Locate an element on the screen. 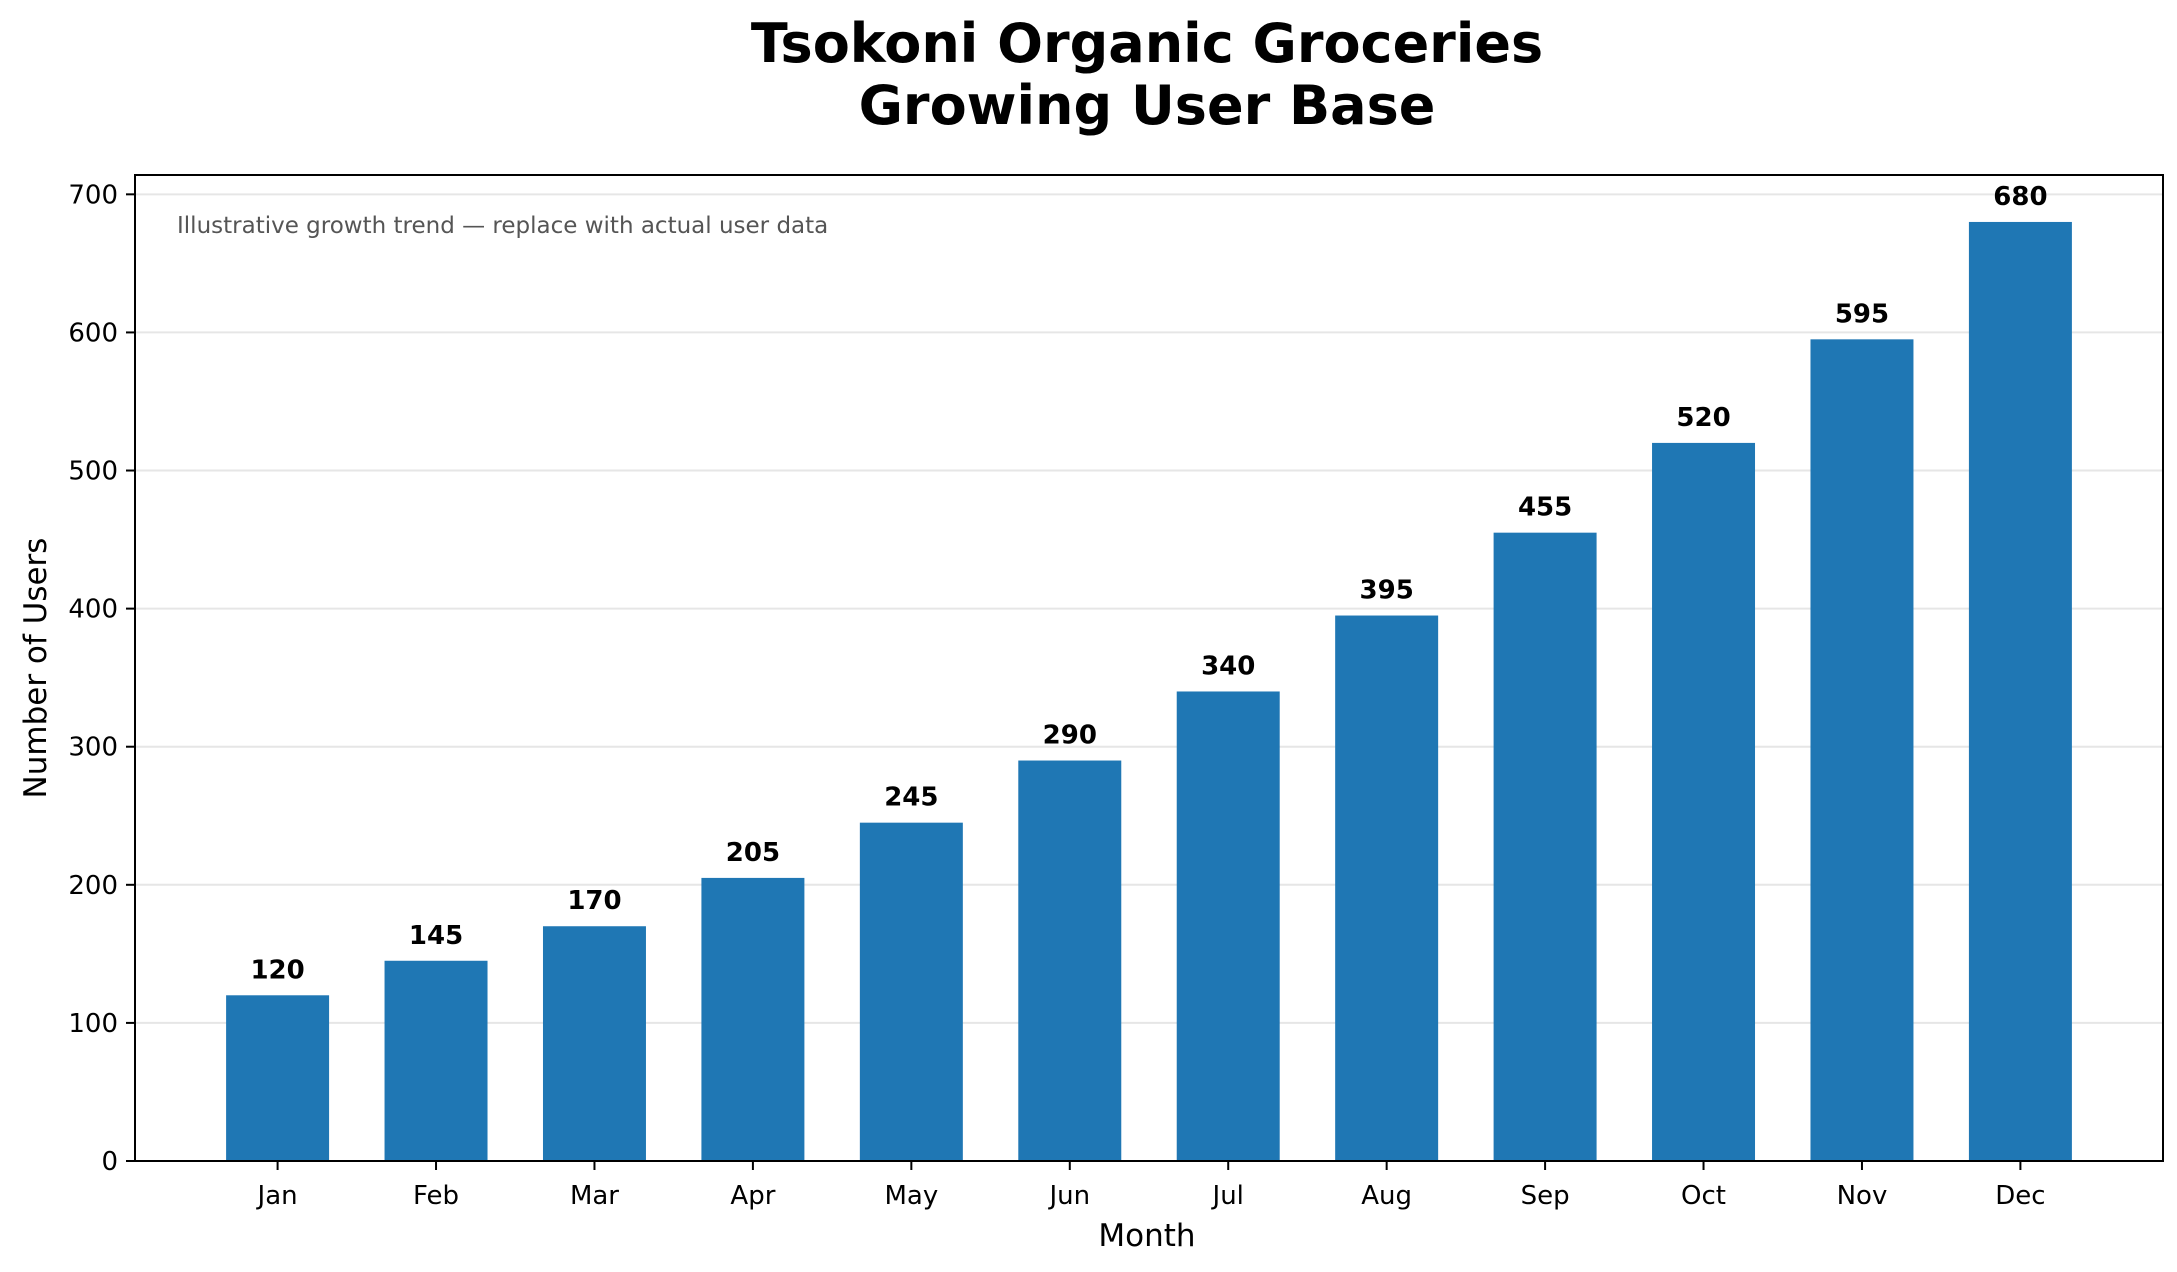 This screenshot has width=2177, height=1272. bar-jul is located at coordinates (1228, 926).